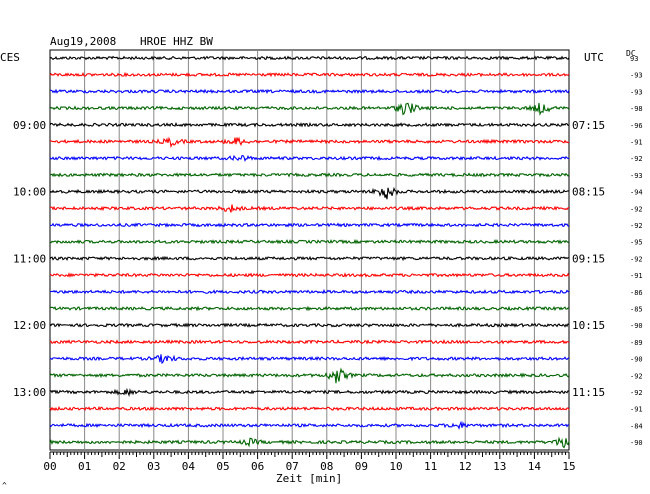 The width and height of the screenshot is (650, 494). Describe the element at coordinates (636, 293) in the screenshot. I see `dc-offset-label: -86` at that location.